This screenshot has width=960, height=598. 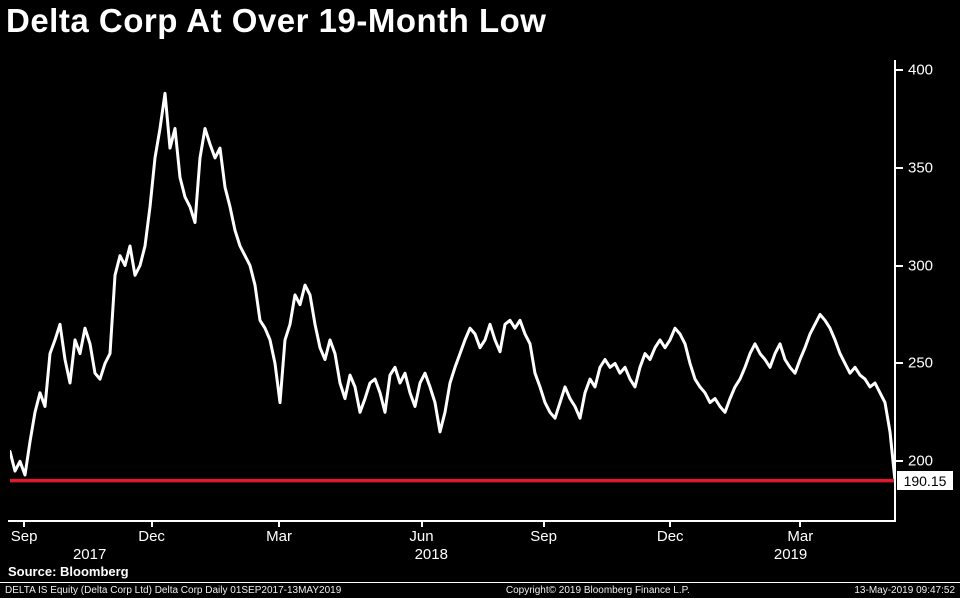 What do you see at coordinates (431, 554) in the screenshot?
I see `year-label: 2018` at bounding box center [431, 554].